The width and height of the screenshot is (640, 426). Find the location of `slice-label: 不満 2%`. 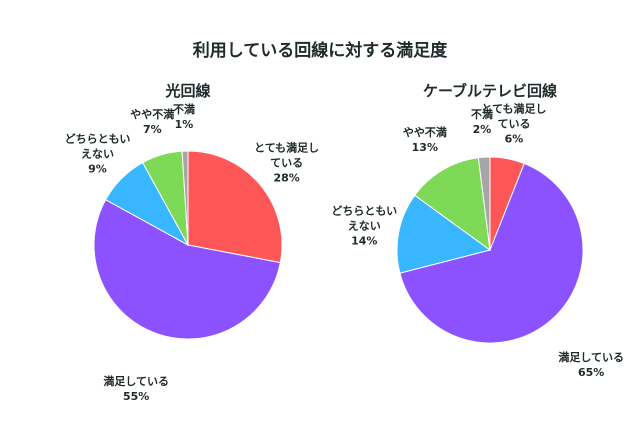

slice-label: 不満 2% is located at coordinates (482, 122).